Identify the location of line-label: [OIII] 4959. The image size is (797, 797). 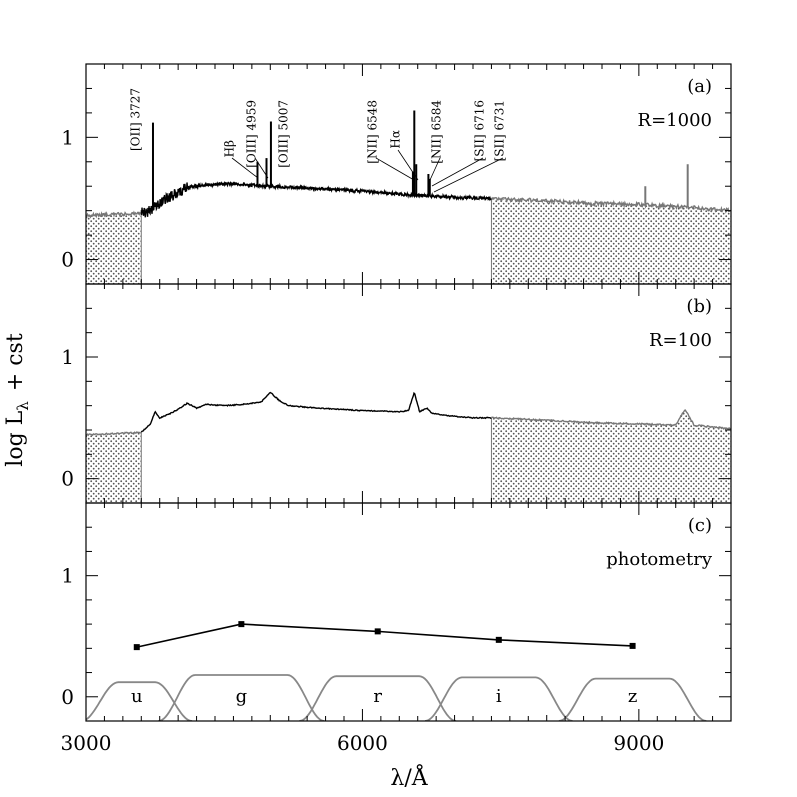
(252, 134).